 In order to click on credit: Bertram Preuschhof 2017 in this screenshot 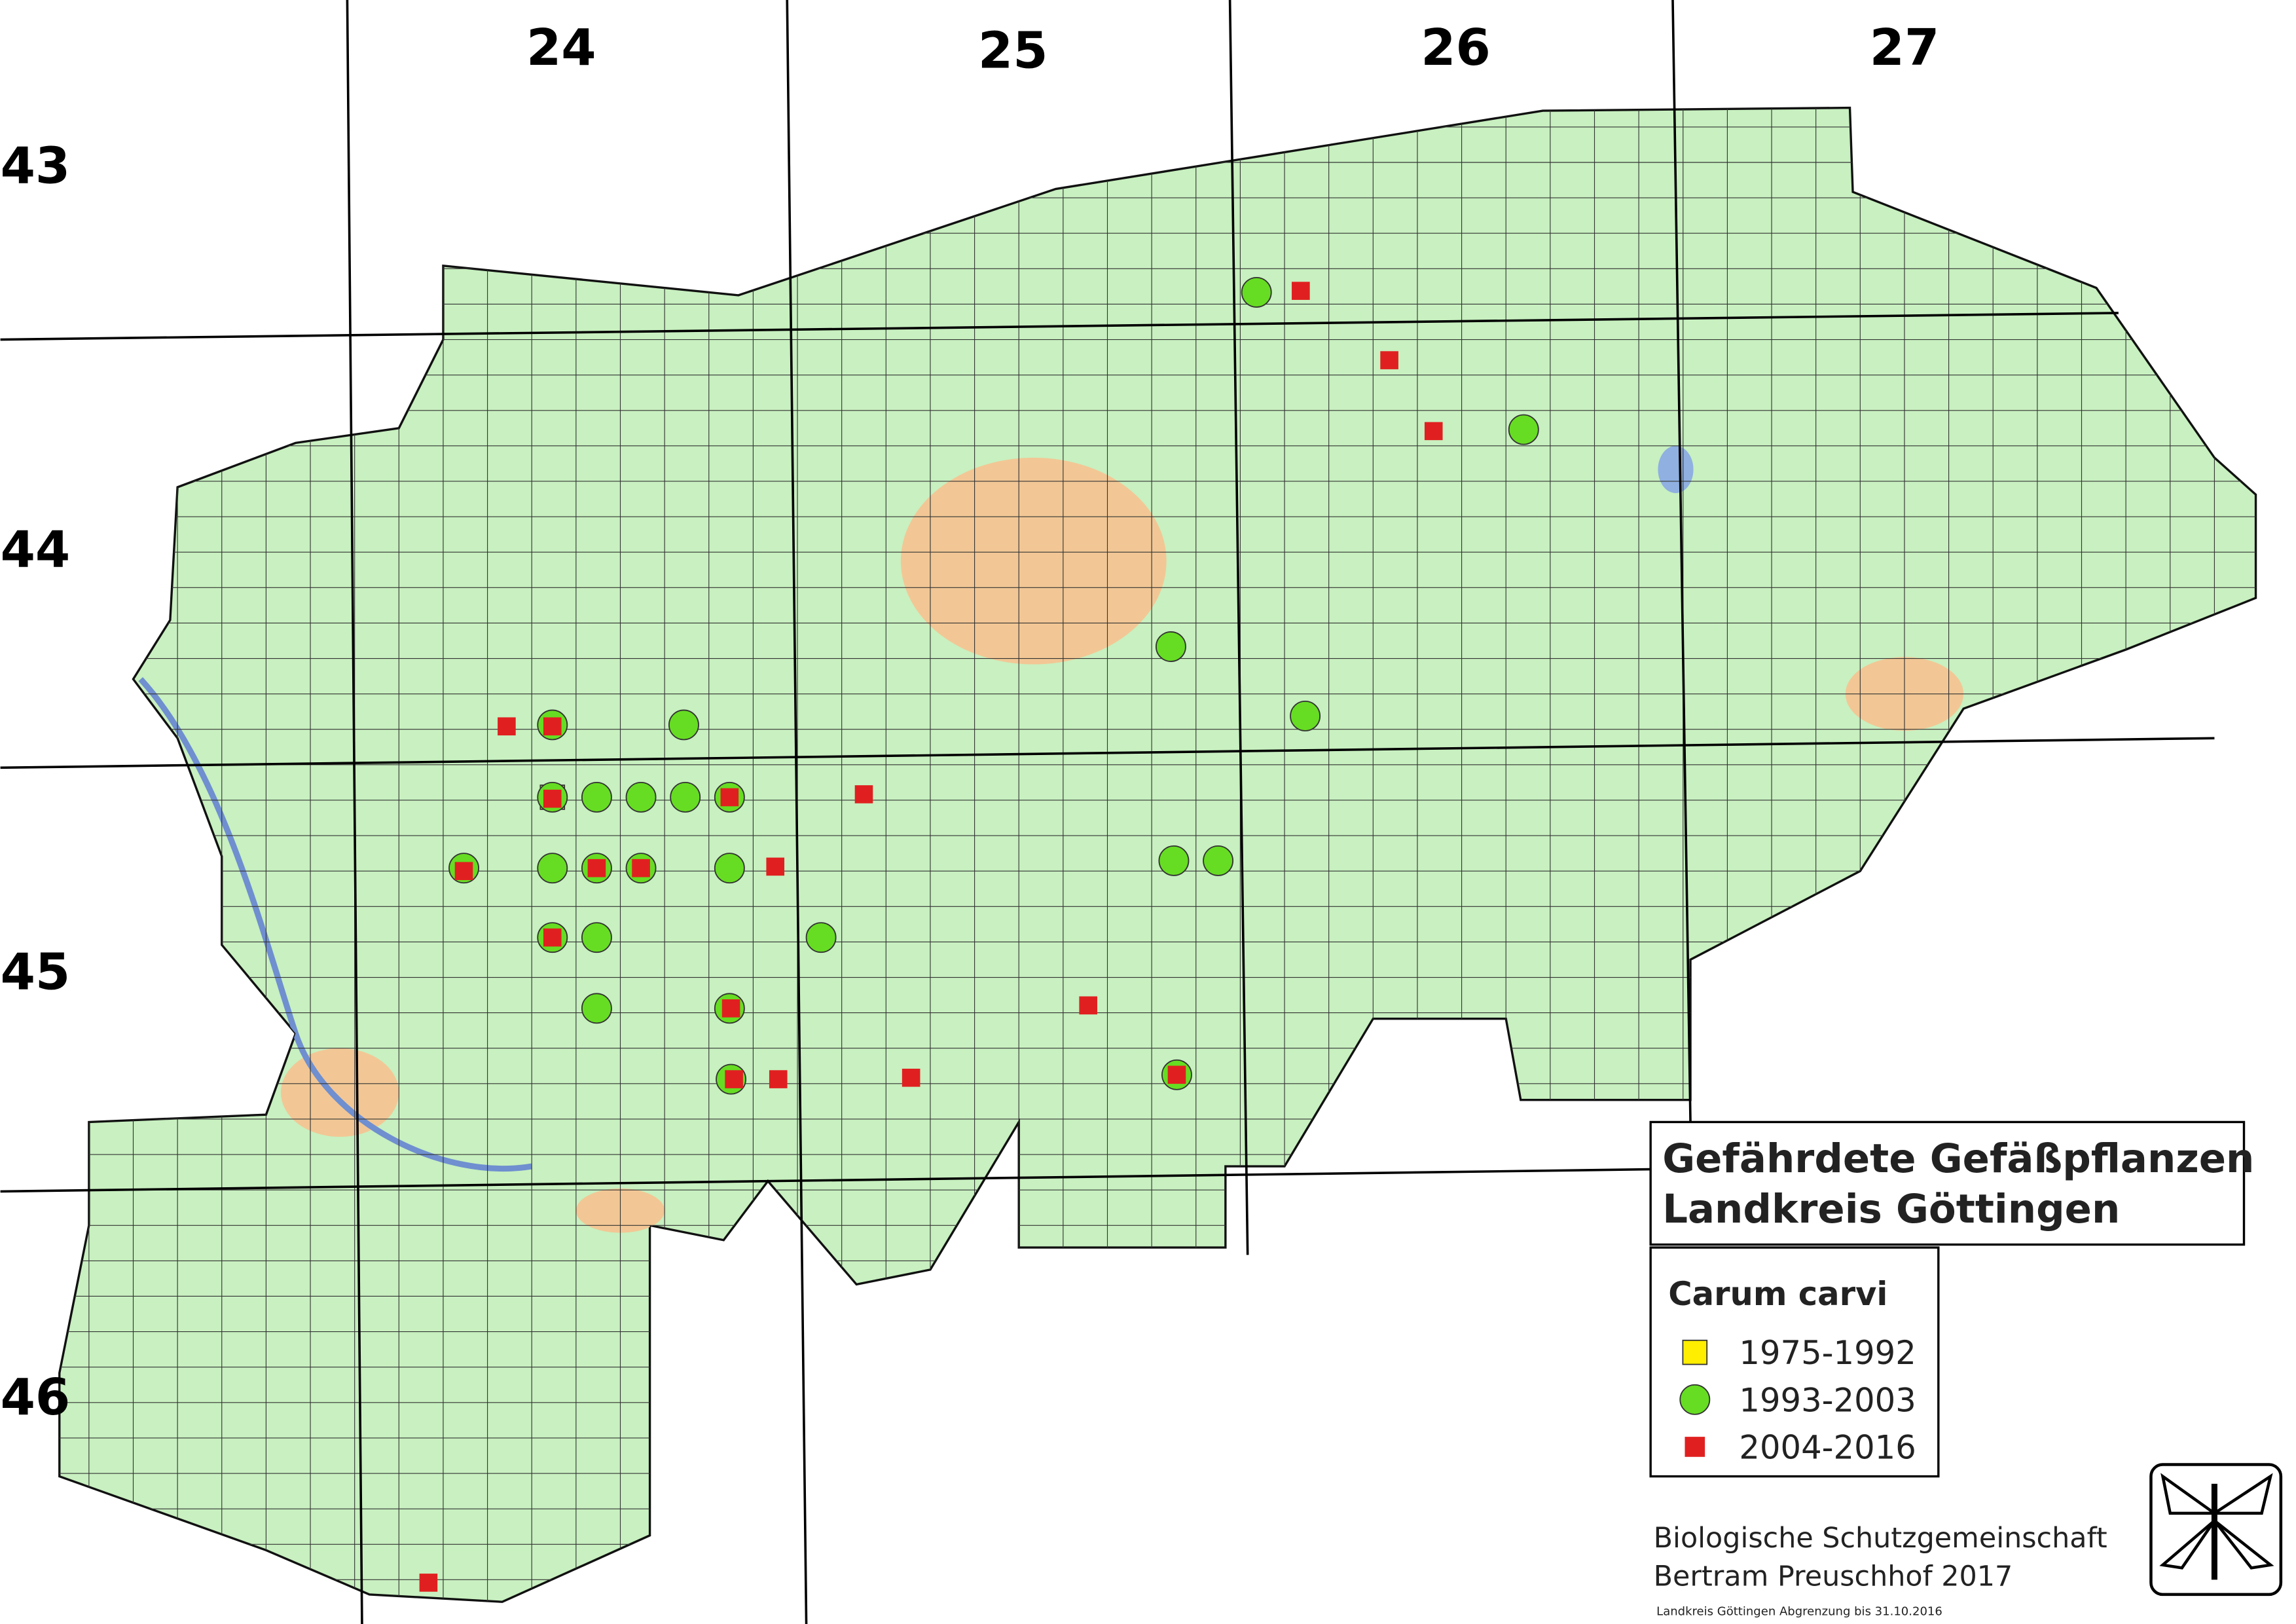, I will do `click(1833, 1576)`.